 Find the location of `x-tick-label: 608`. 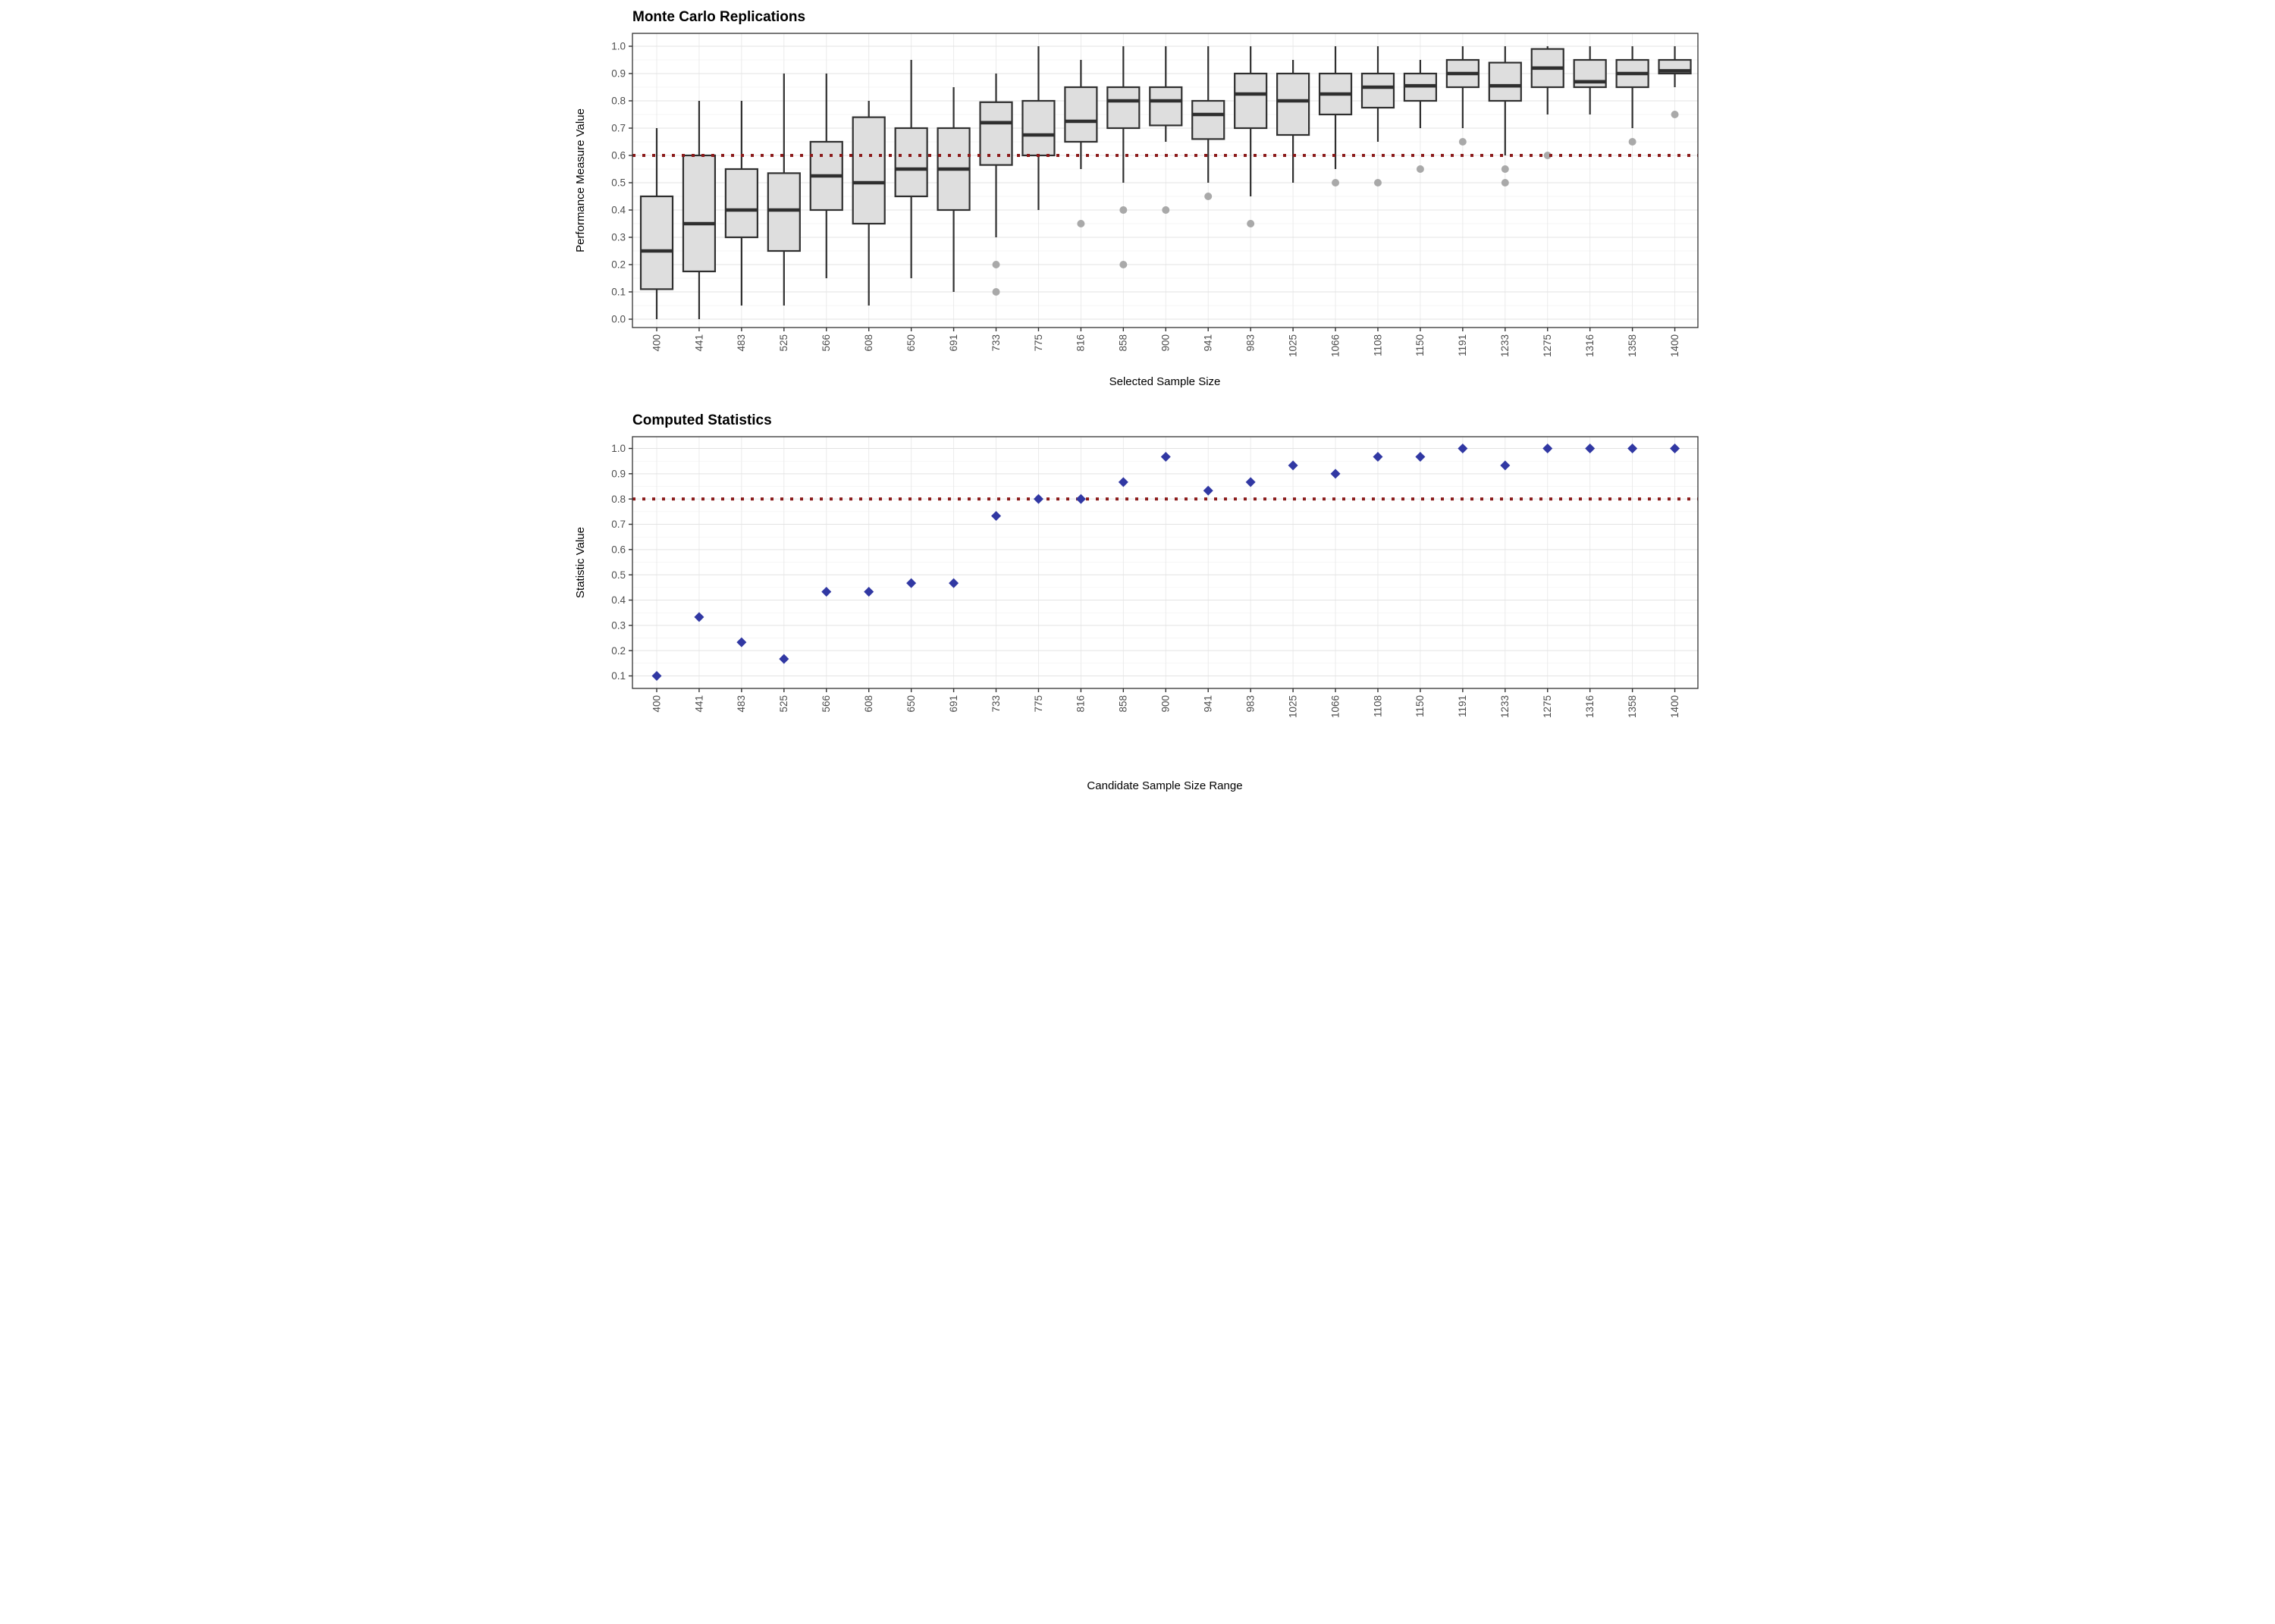

x-tick-label: 608 is located at coordinates (868, 704).